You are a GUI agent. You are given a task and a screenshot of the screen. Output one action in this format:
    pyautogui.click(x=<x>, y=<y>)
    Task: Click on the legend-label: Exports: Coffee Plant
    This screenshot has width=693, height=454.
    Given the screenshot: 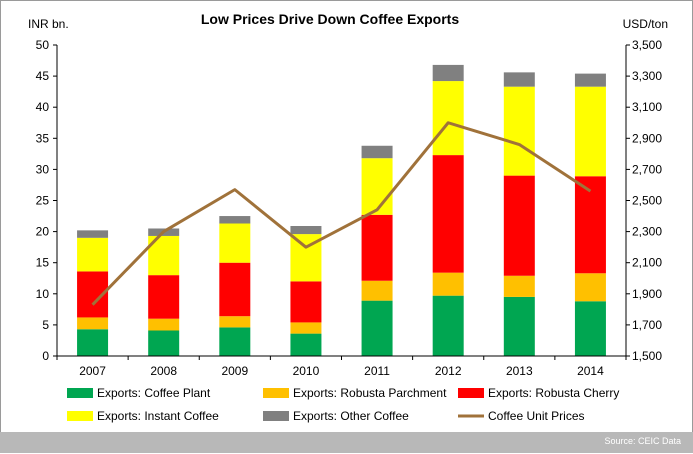 What is the action you would take?
    pyautogui.click(x=154, y=393)
    